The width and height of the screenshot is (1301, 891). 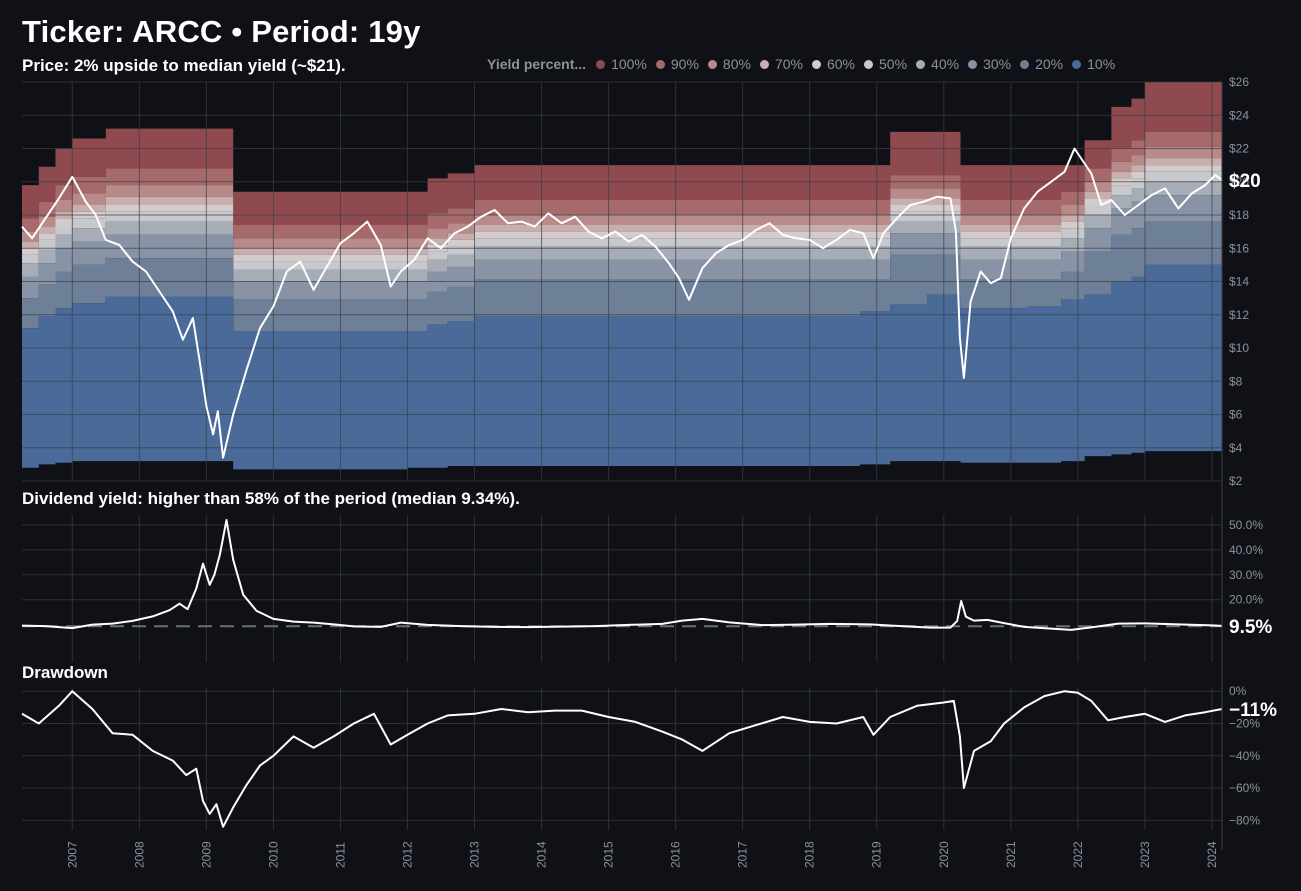 I want to click on legend-item-60pct: 60%, so click(x=833, y=64).